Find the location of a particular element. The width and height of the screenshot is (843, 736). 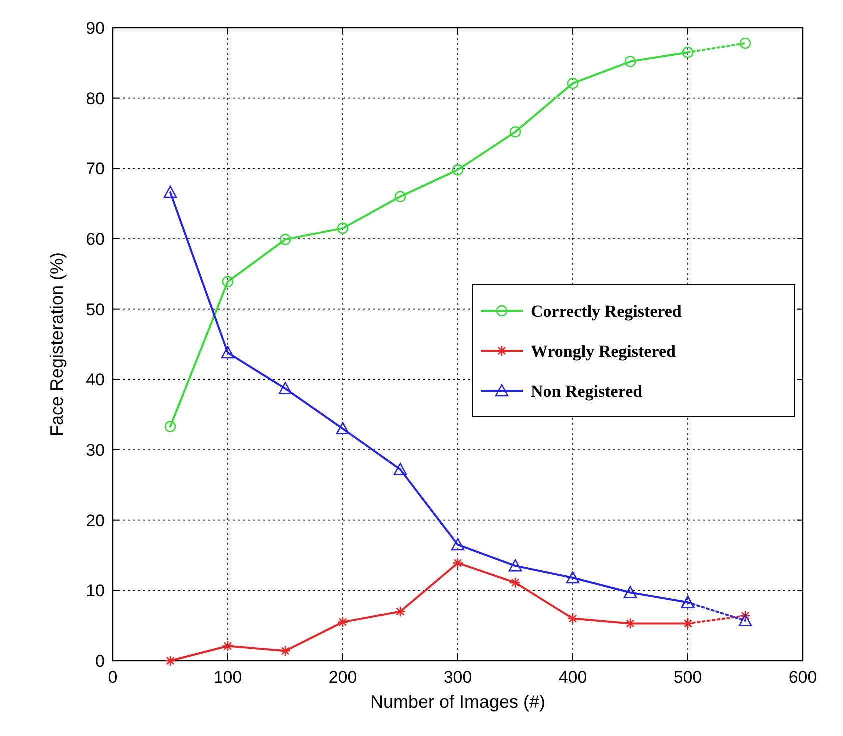

x-tick-label: 100 is located at coordinates (228, 677).